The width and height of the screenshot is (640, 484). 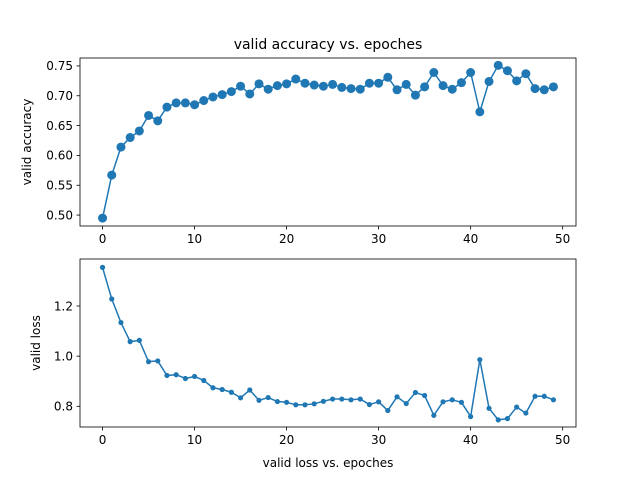 What do you see at coordinates (63, 356) in the screenshot?
I see `loss-y-tick-label: 1.0` at bounding box center [63, 356].